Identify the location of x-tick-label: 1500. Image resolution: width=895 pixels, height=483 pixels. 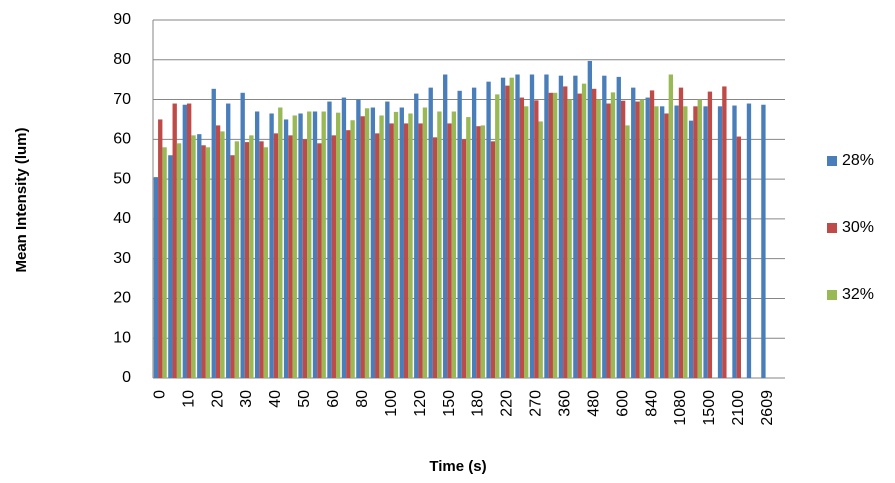
(709, 408).